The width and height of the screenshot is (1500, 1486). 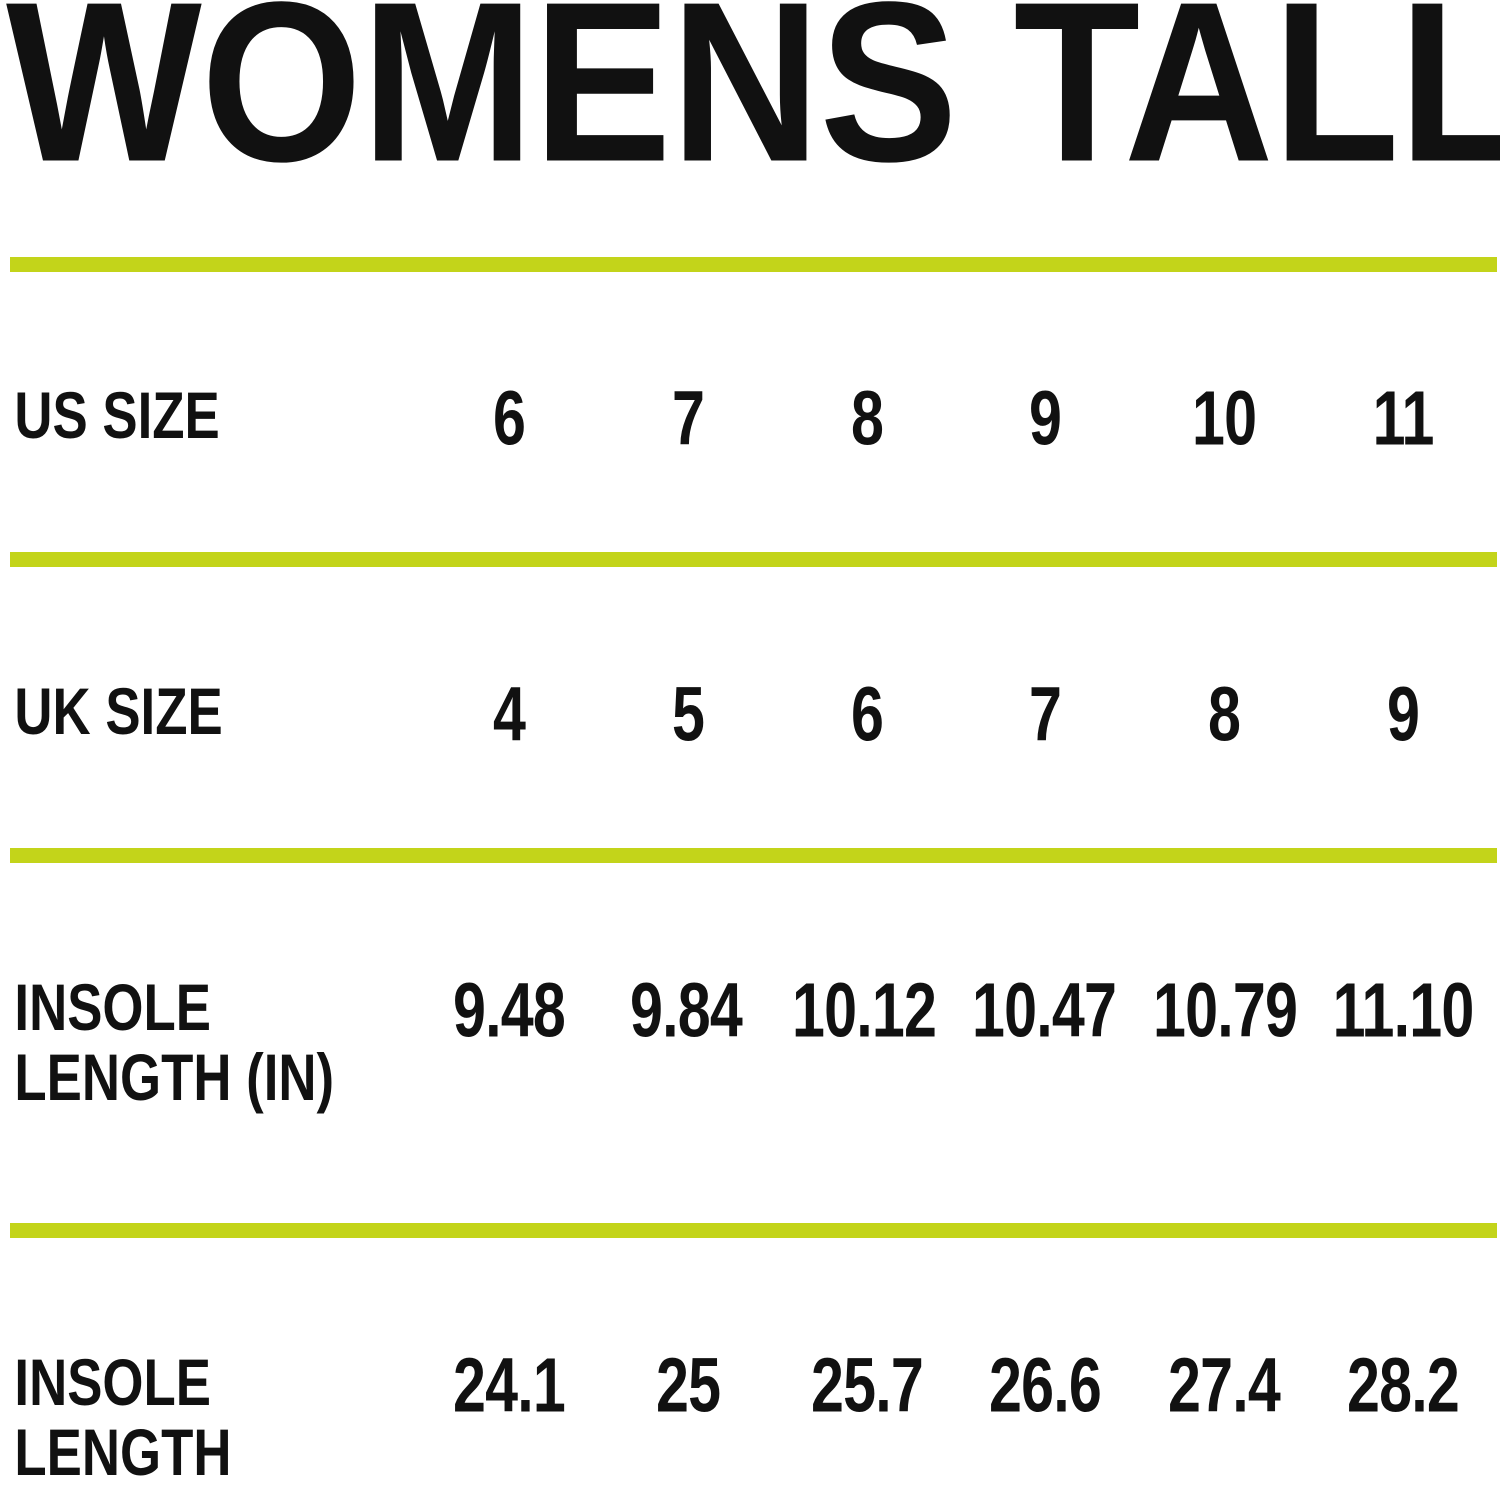 I want to click on table-cell: 10.47, so click(x=1044, y=1010).